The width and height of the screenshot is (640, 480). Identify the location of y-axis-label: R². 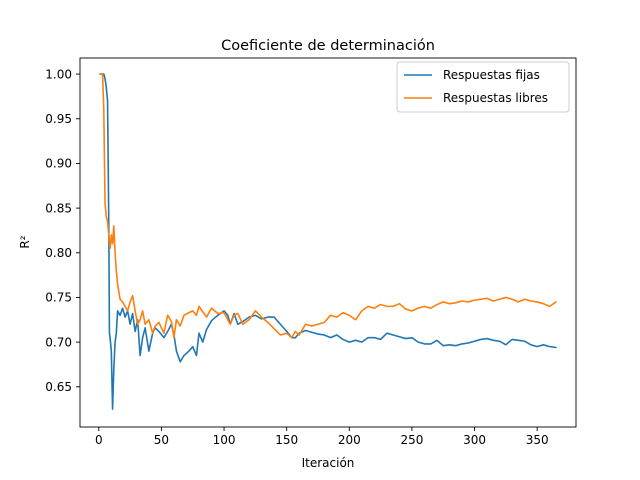
(25, 241).